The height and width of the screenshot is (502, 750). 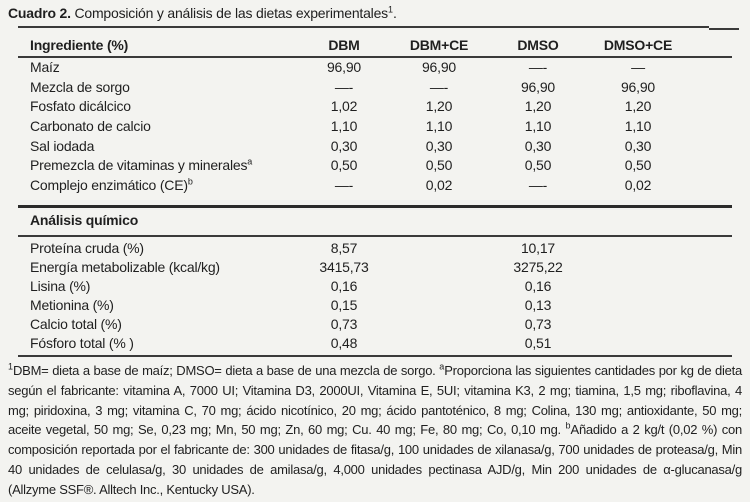 What do you see at coordinates (60, 285) in the screenshot?
I see `analysis-name: Lisina (%)` at bounding box center [60, 285].